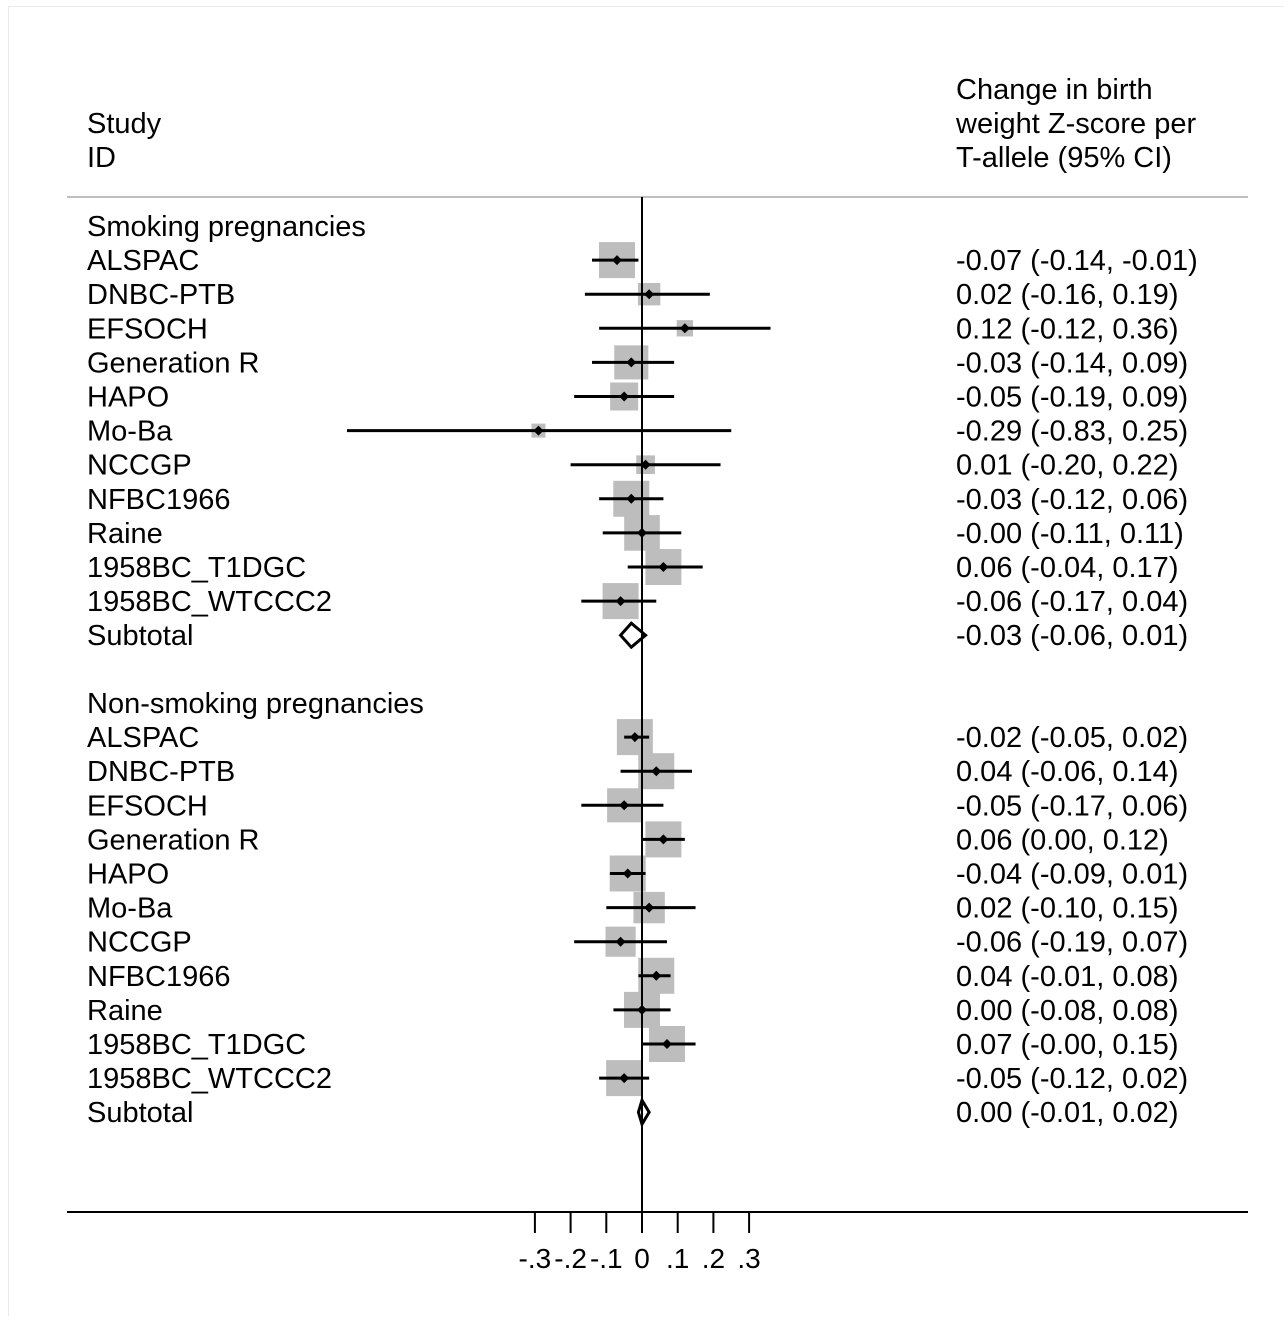 The height and width of the screenshot is (1320, 1288). What do you see at coordinates (1072, 602) in the screenshot?
I see `ci-text: -0.06 (-0.17, 0.04)` at bounding box center [1072, 602].